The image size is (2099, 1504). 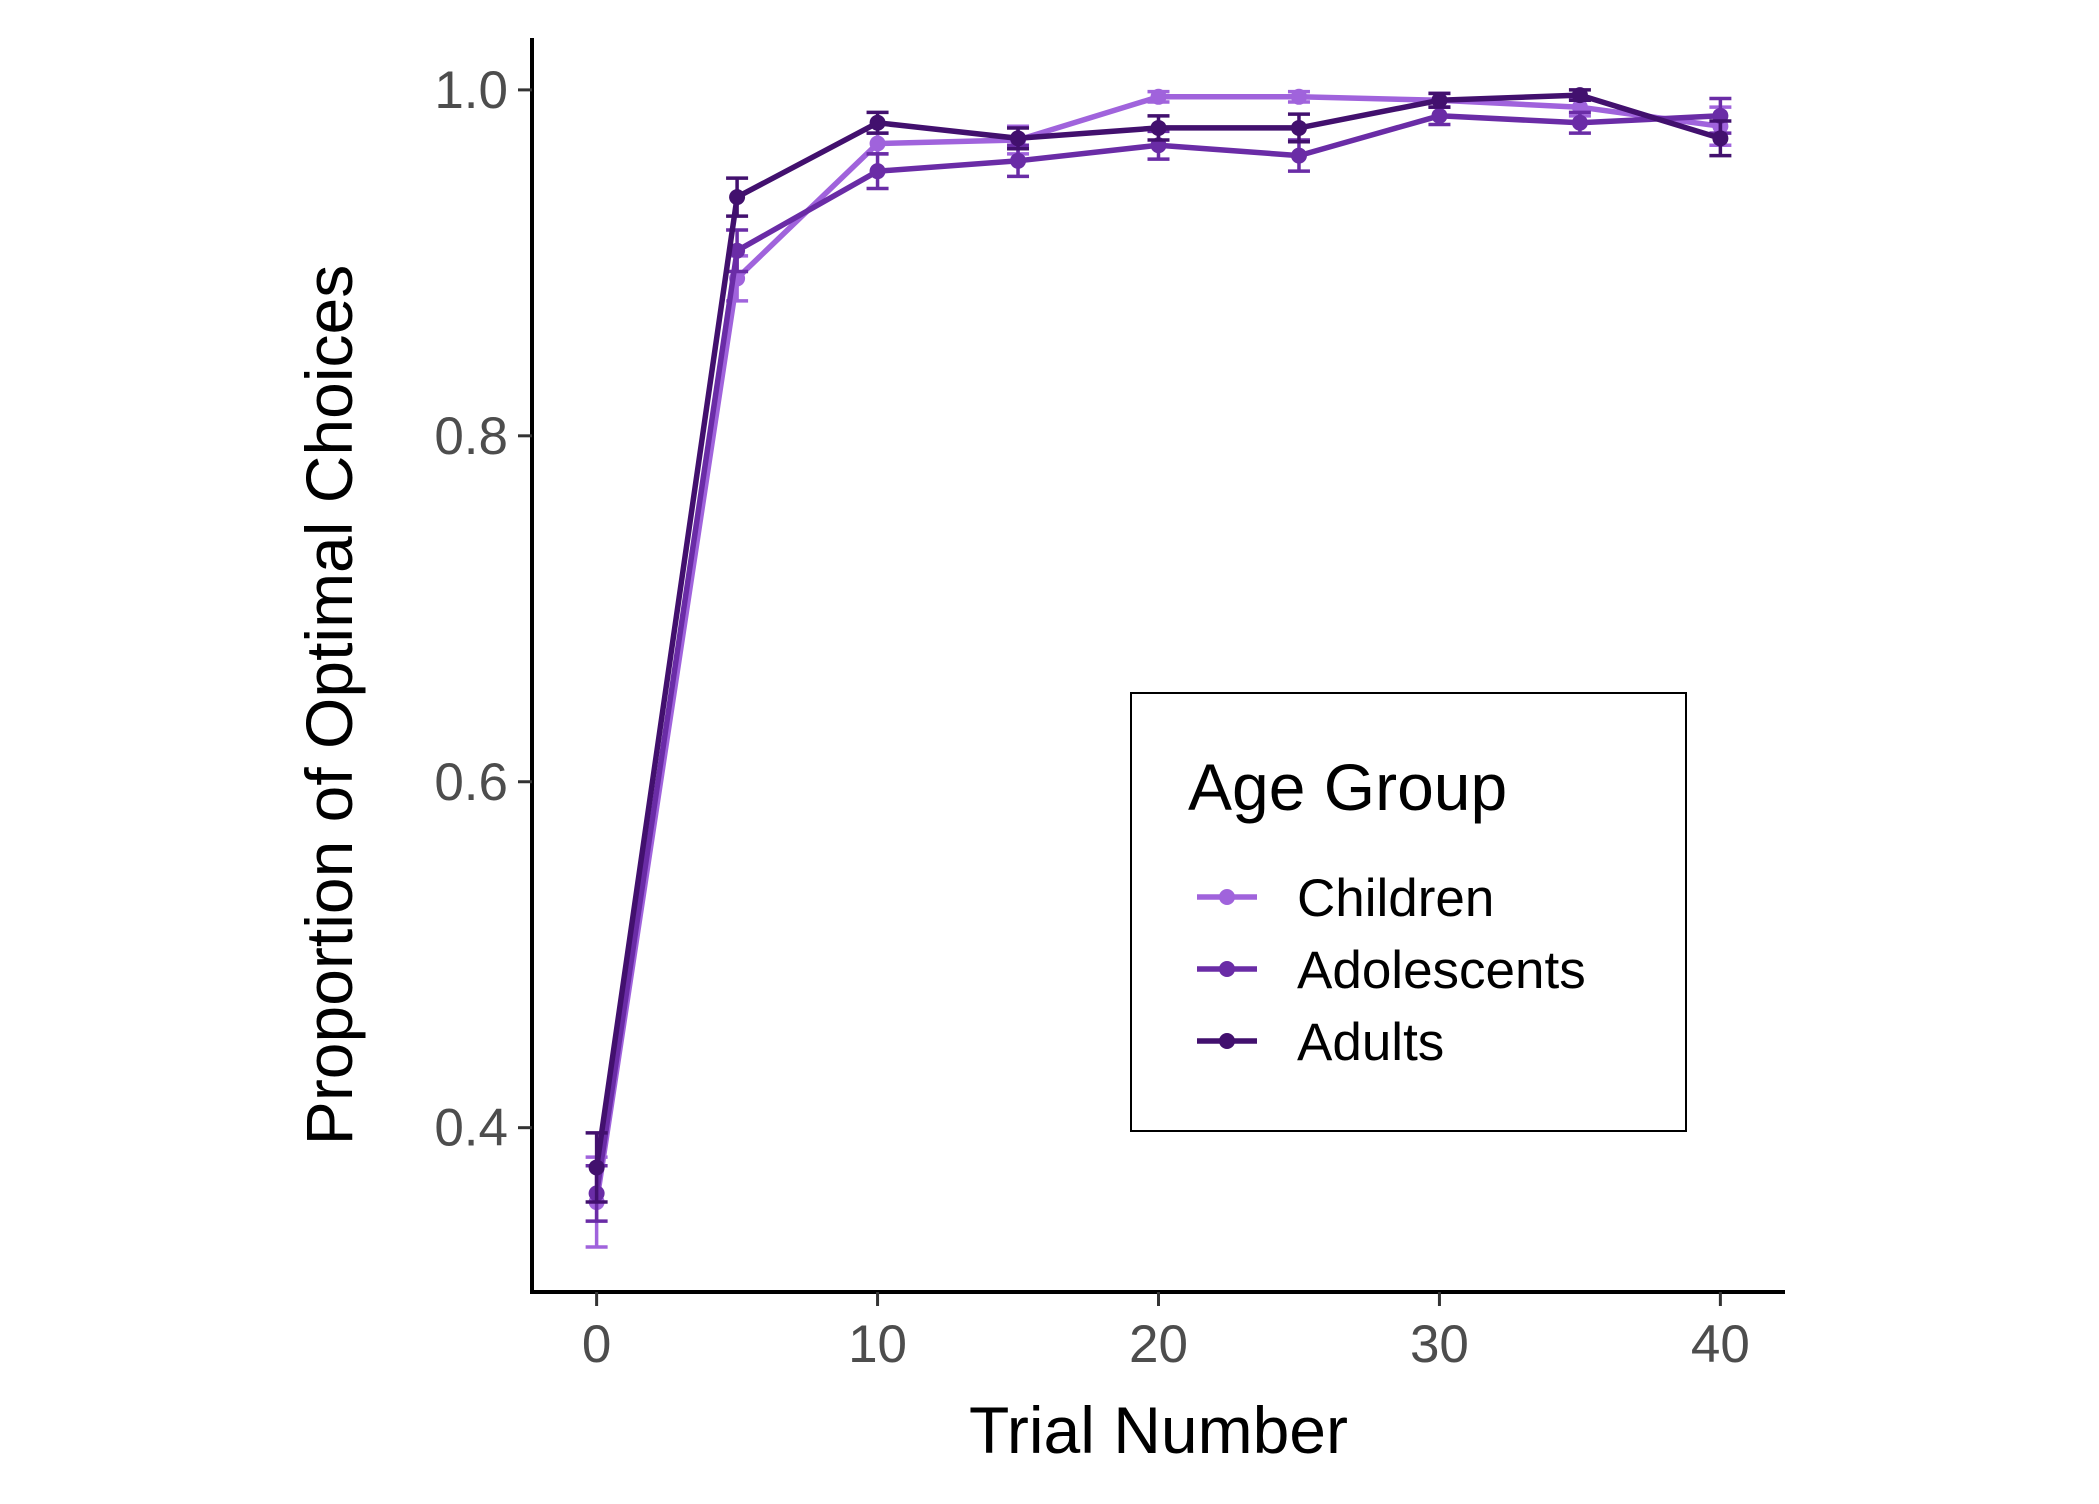 I want to click on y-tick-label: 0.4, so click(x=471, y=1128).